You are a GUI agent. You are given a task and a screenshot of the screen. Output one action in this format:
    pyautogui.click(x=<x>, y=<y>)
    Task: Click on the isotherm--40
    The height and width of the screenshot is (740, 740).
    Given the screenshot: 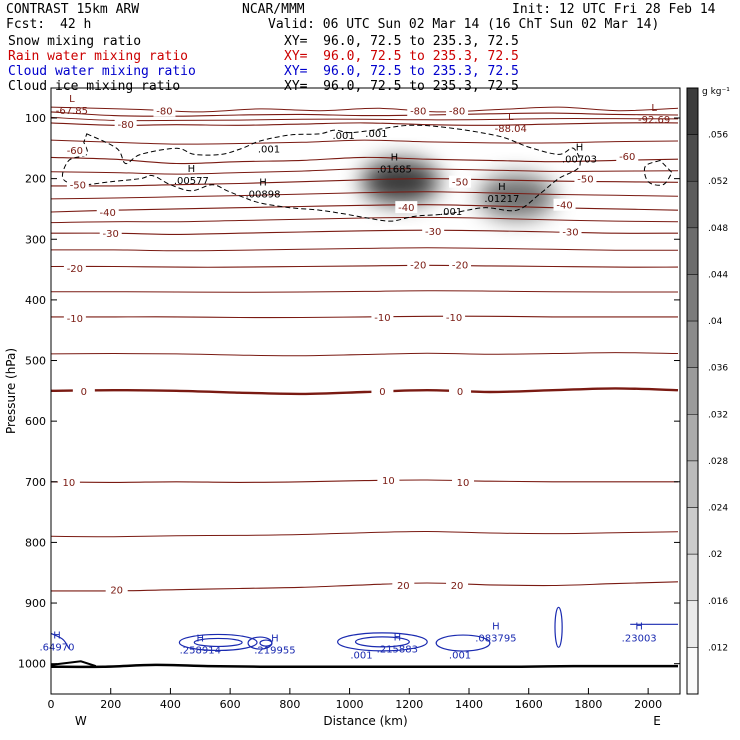 What is the action you would take?
    pyautogui.click(x=365, y=208)
    